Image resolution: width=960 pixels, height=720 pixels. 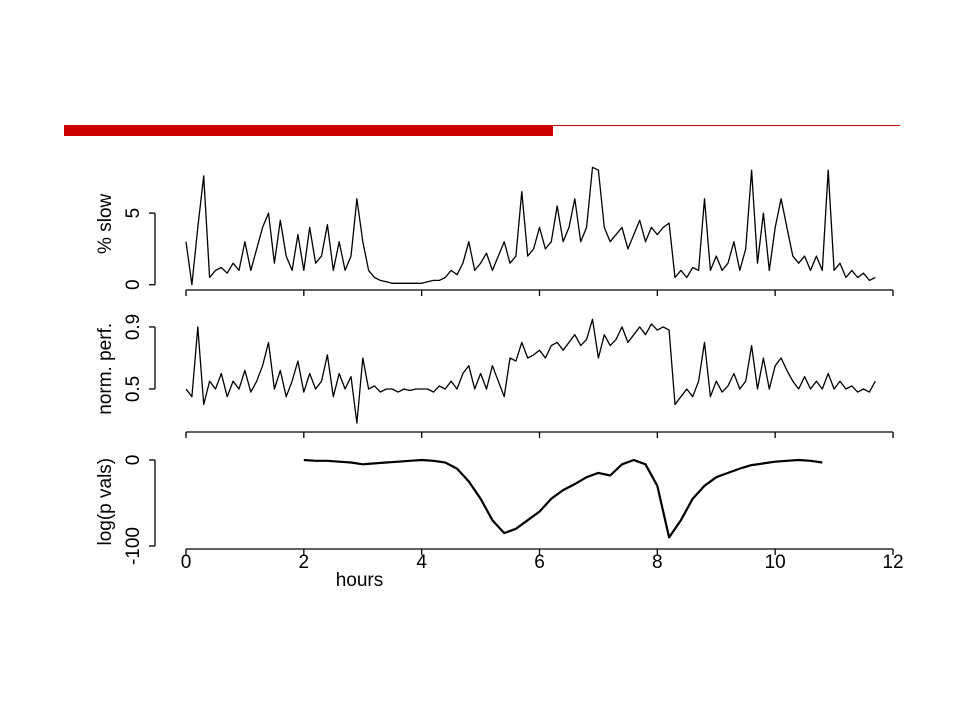 What do you see at coordinates (133, 389) in the screenshot?
I see `y-tick-label: 0.5` at bounding box center [133, 389].